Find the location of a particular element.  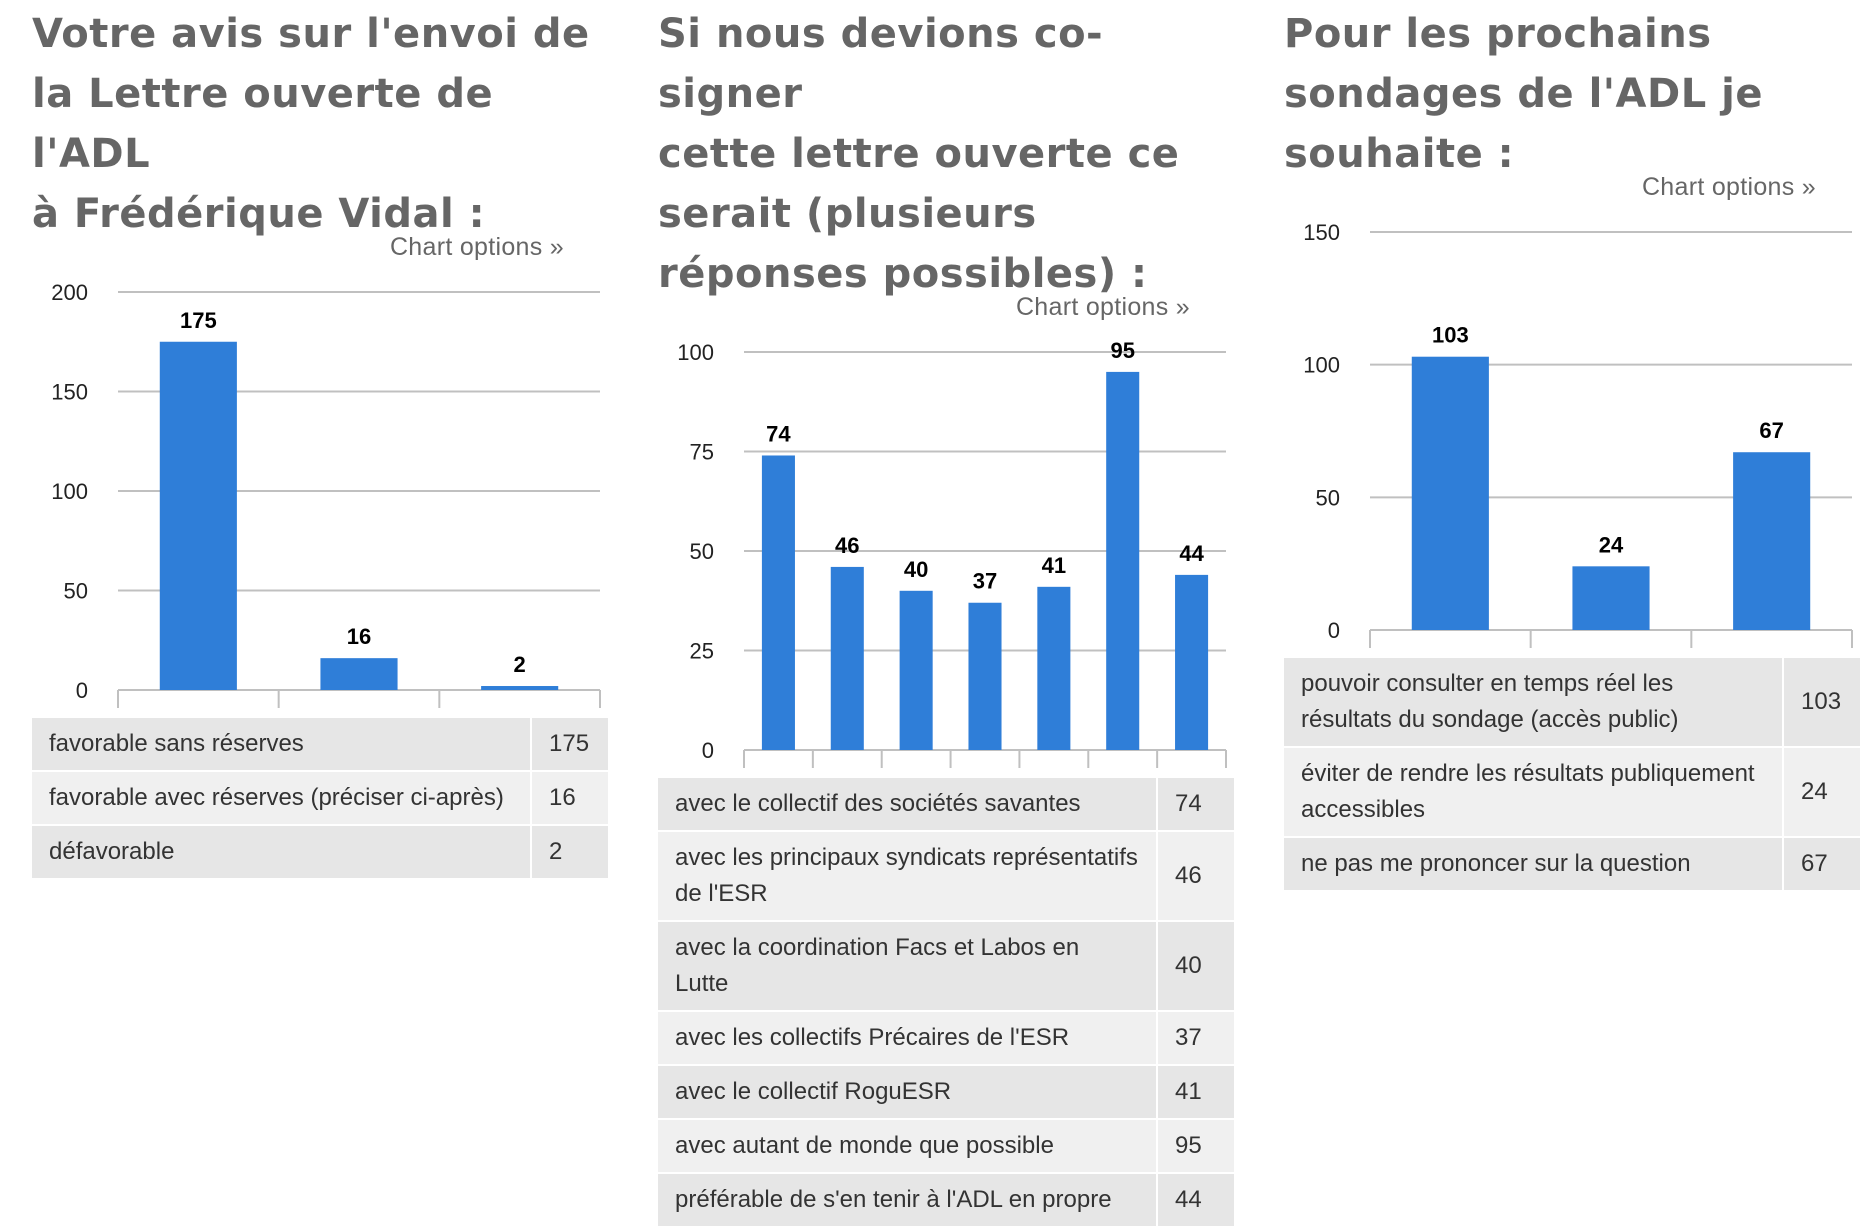

bar-value-label: 44 is located at coordinates (1191, 553).